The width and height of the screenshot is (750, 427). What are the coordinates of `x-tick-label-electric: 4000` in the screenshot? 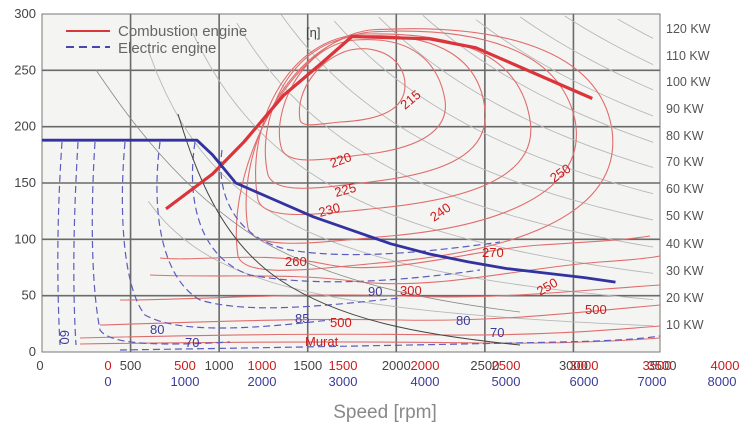 It's located at (425, 381).